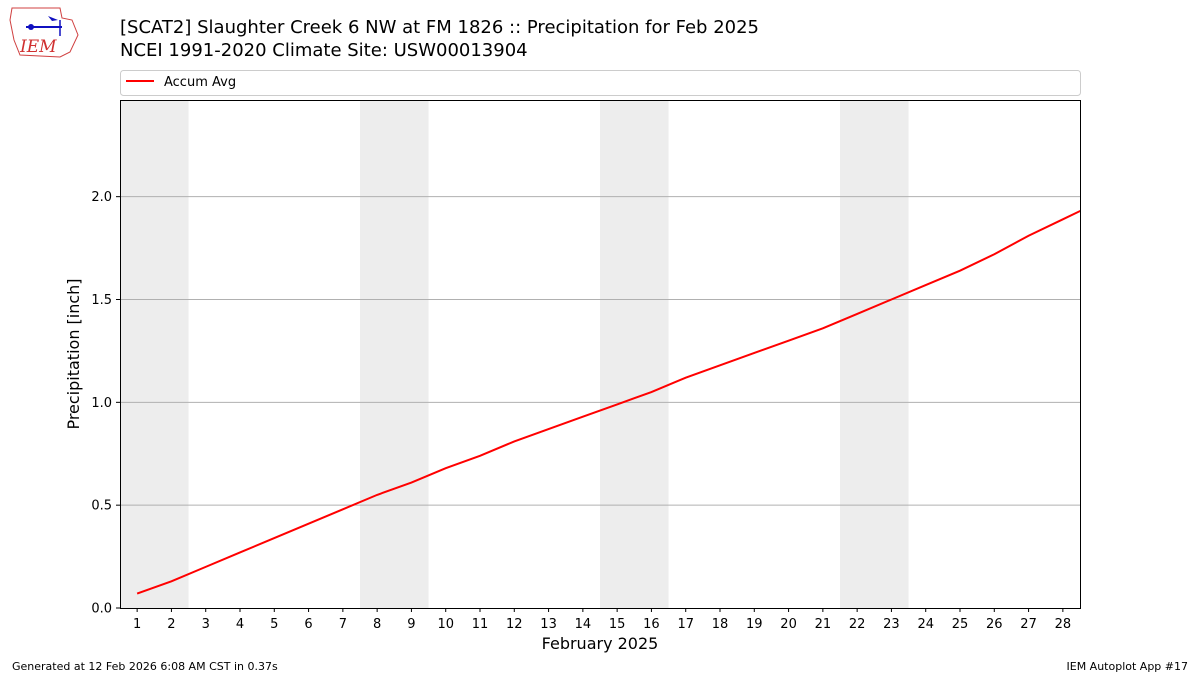 The height and width of the screenshot is (675, 1200). I want to click on x-tick-label: 1, so click(137, 624).